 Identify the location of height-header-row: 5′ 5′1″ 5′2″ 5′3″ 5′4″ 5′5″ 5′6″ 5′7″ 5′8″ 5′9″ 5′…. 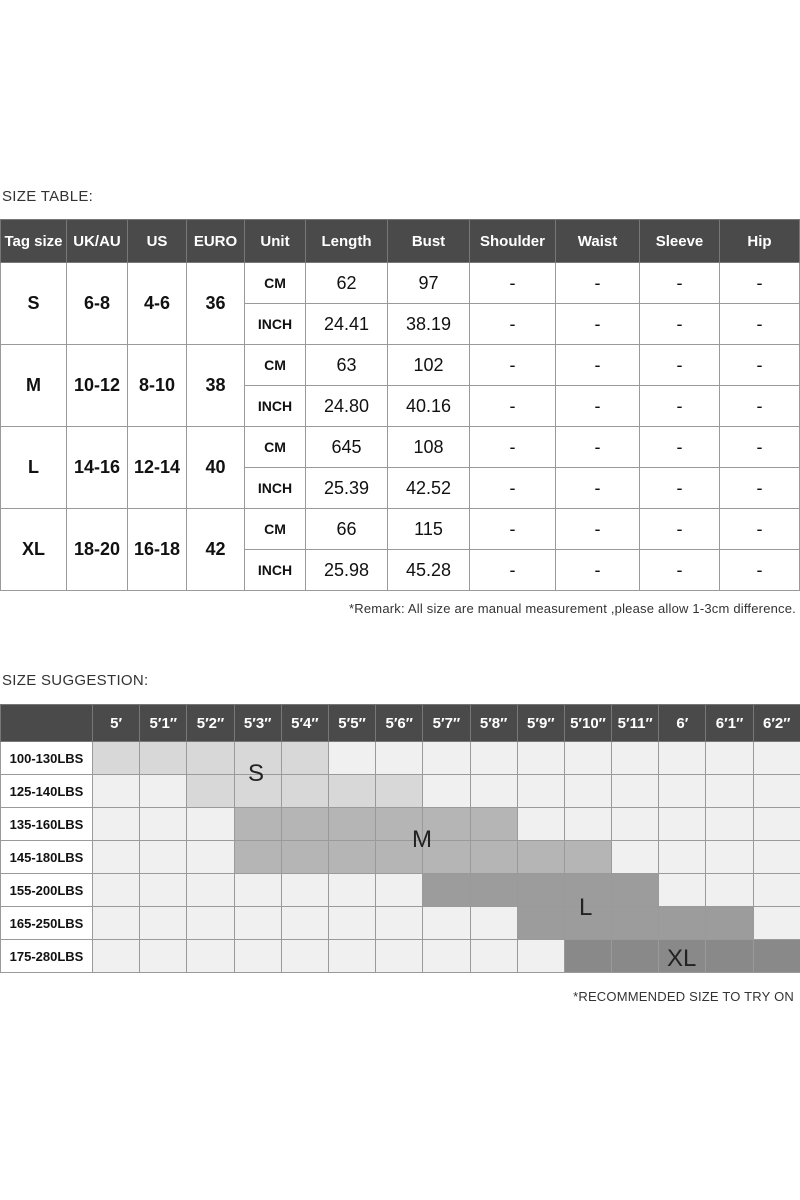
(400, 723).